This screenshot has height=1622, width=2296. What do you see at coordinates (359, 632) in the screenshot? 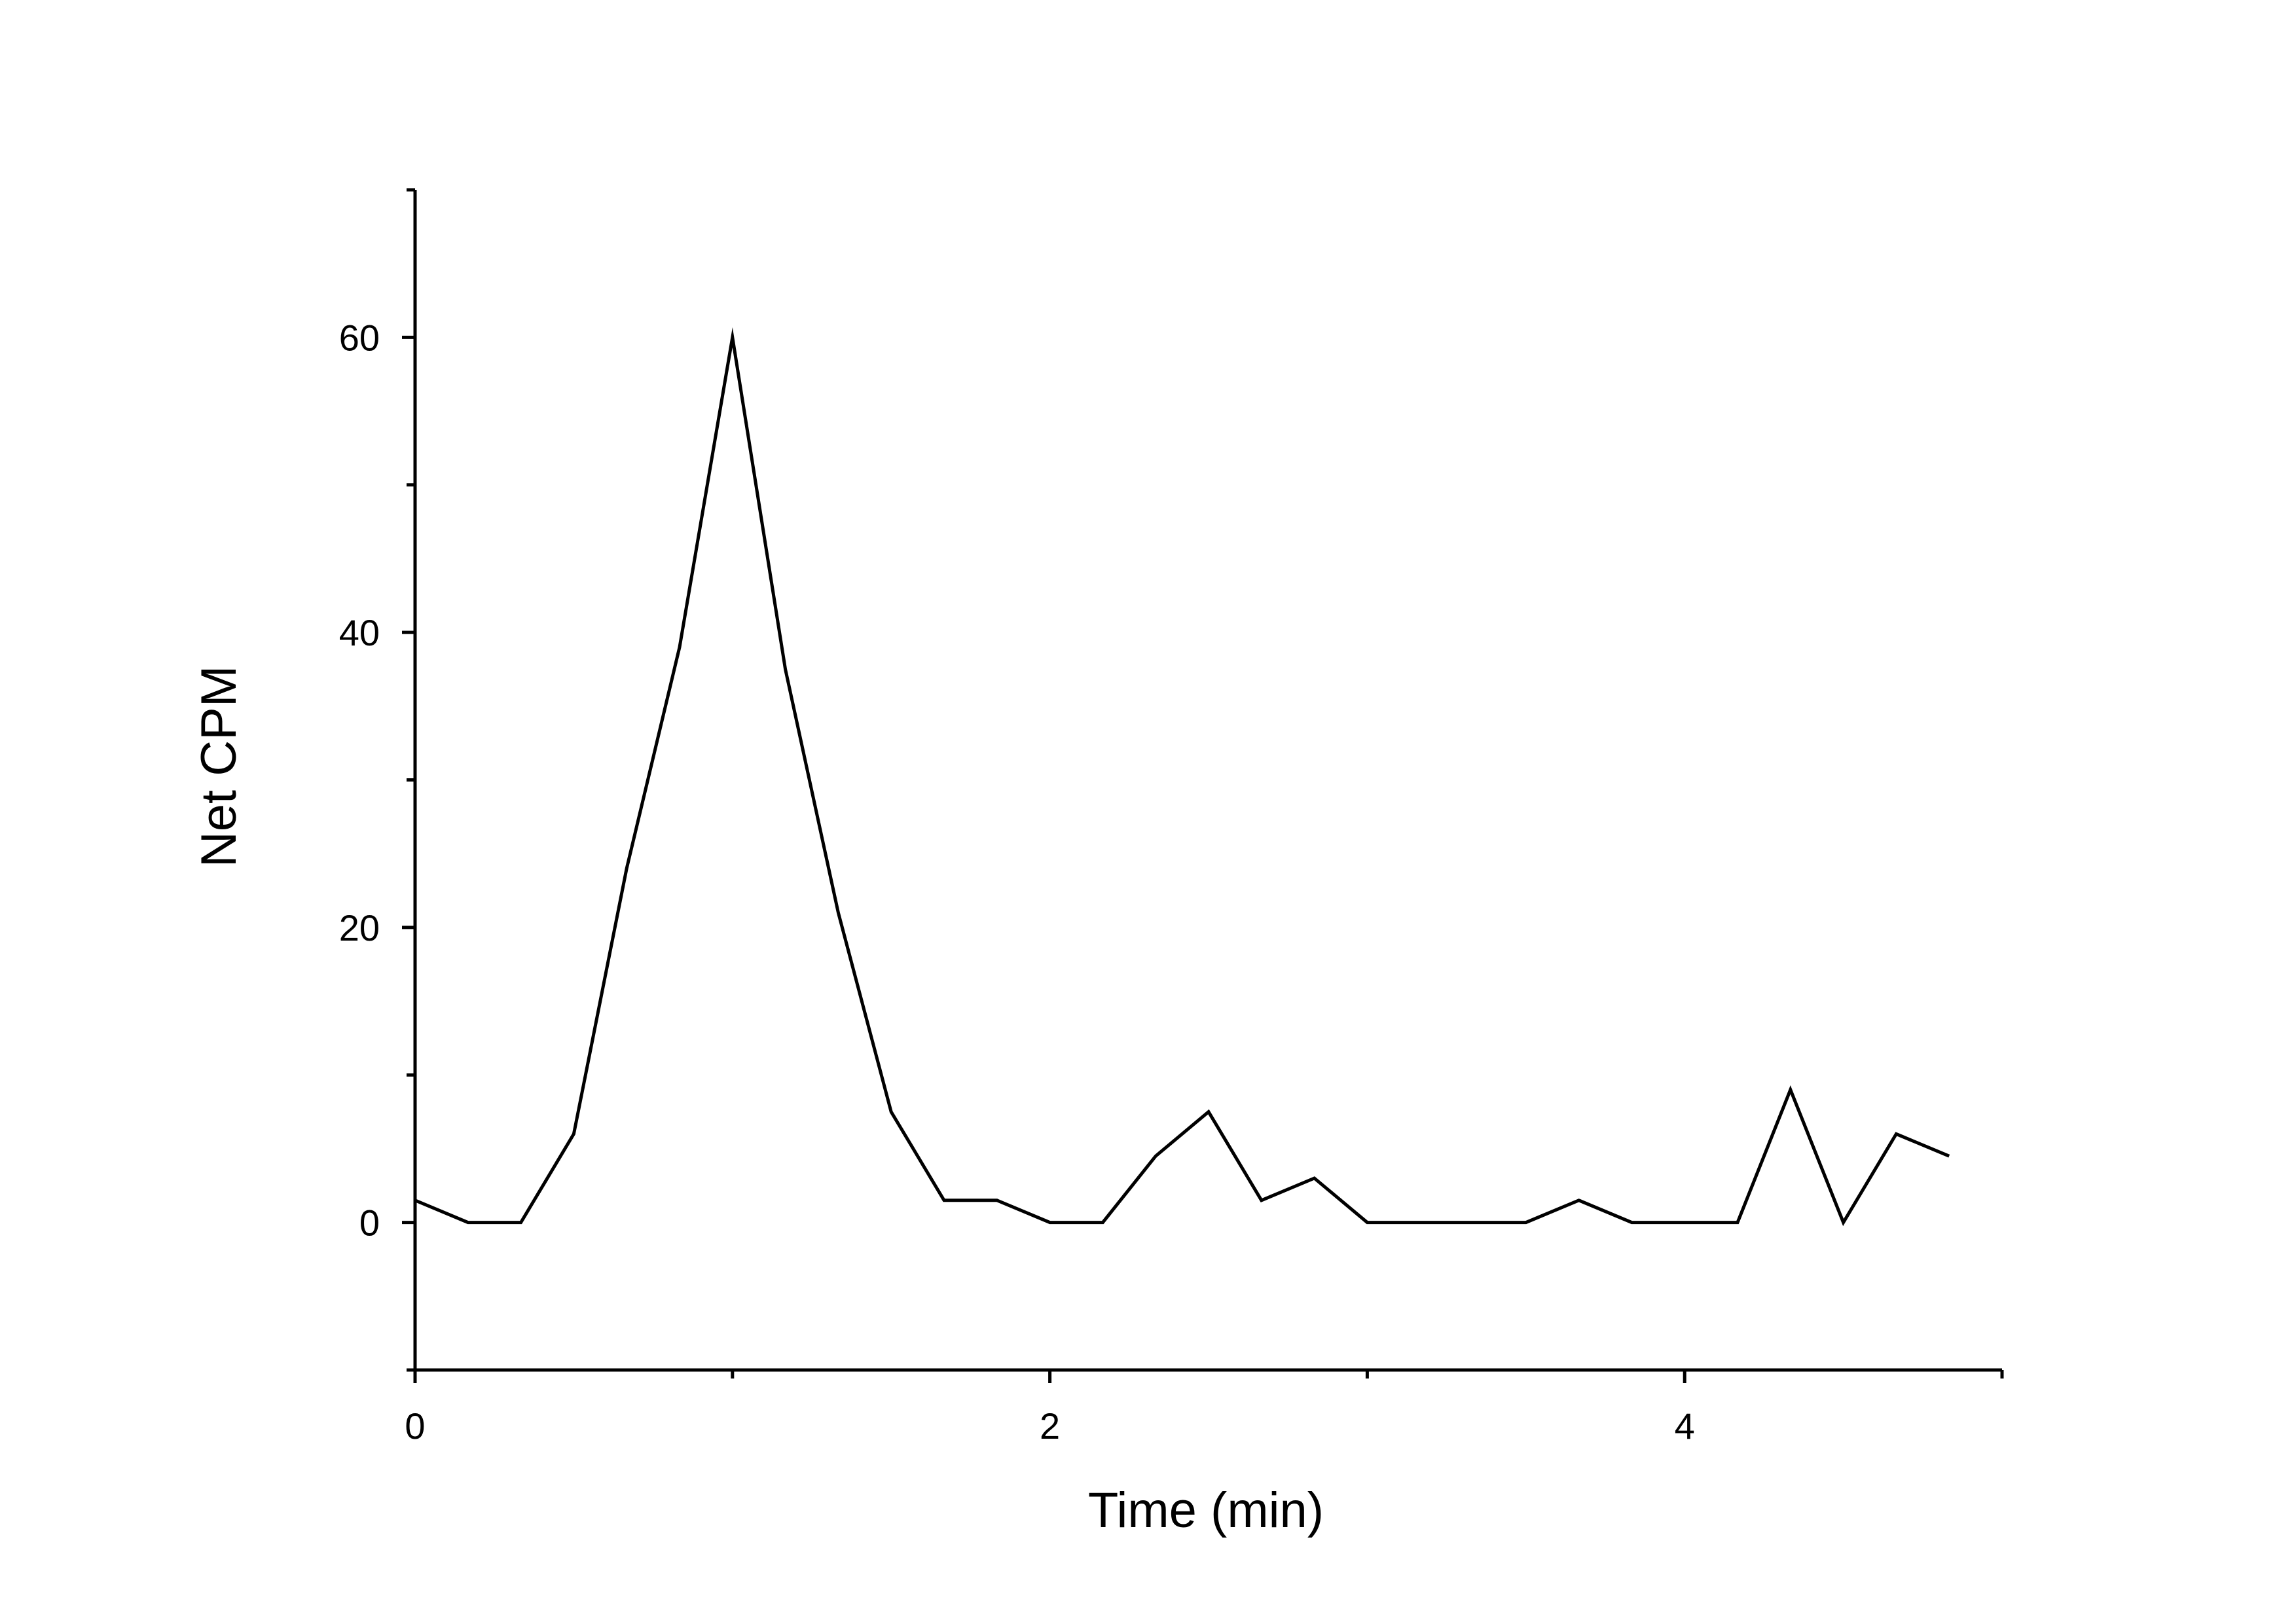
I see `y-tick-label: 40` at bounding box center [359, 632].